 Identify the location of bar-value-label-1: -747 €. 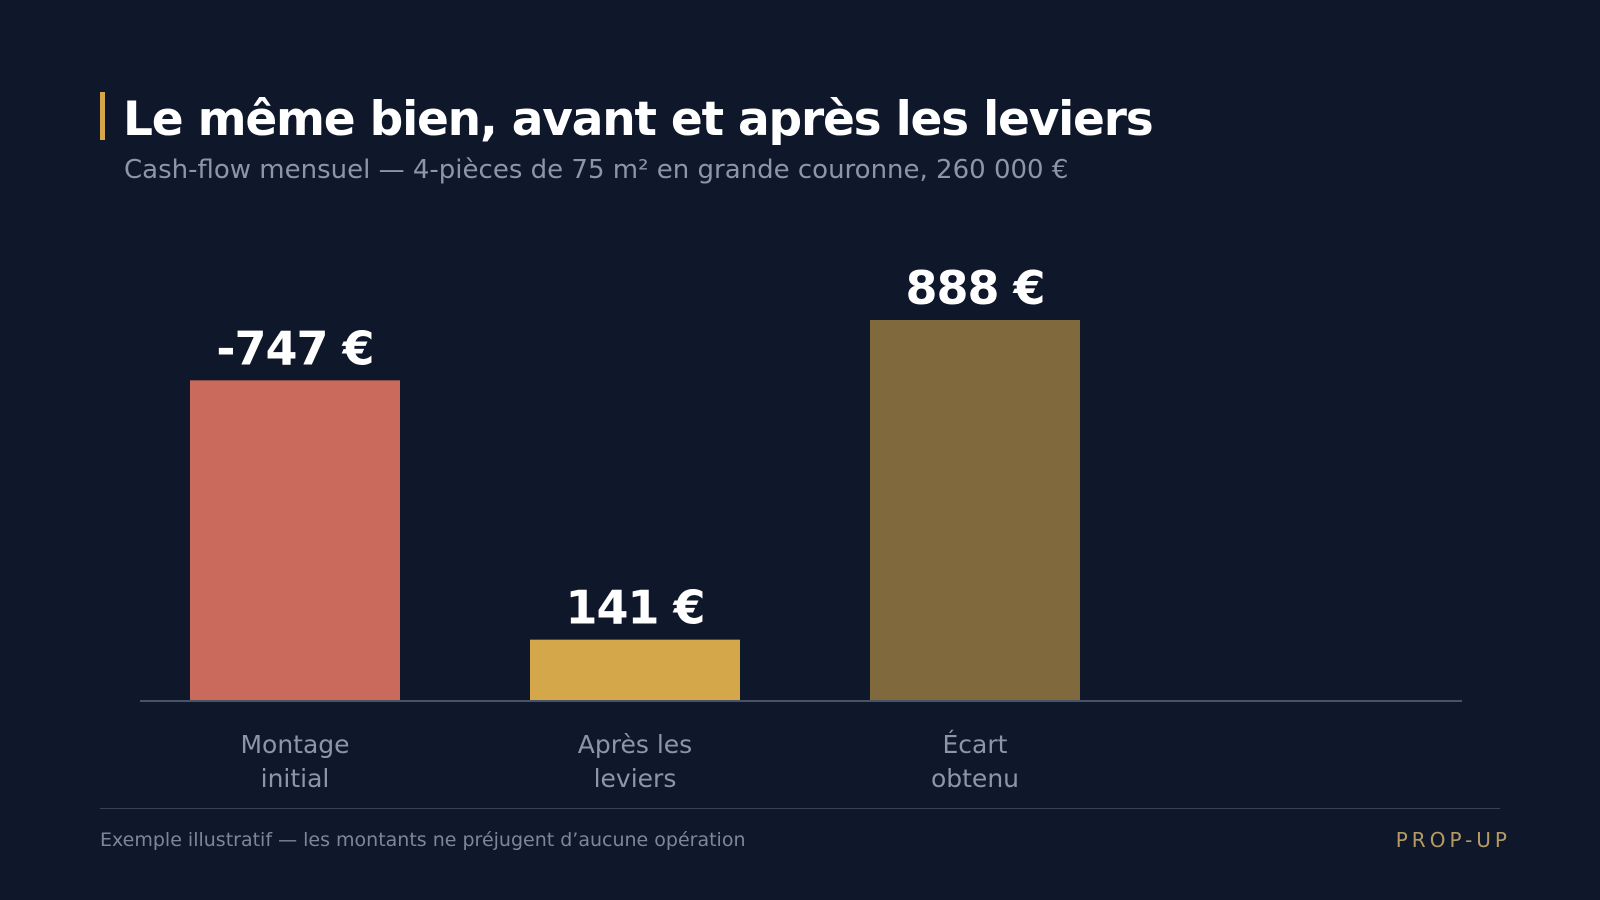
(294, 348).